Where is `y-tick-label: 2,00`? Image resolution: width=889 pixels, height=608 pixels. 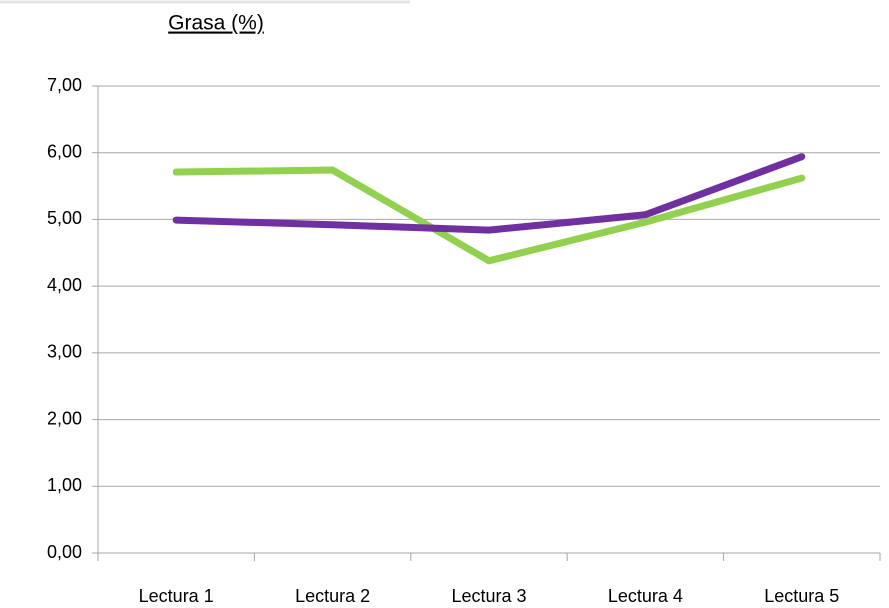 y-tick-label: 2,00 is located at coordinates (64, 418).